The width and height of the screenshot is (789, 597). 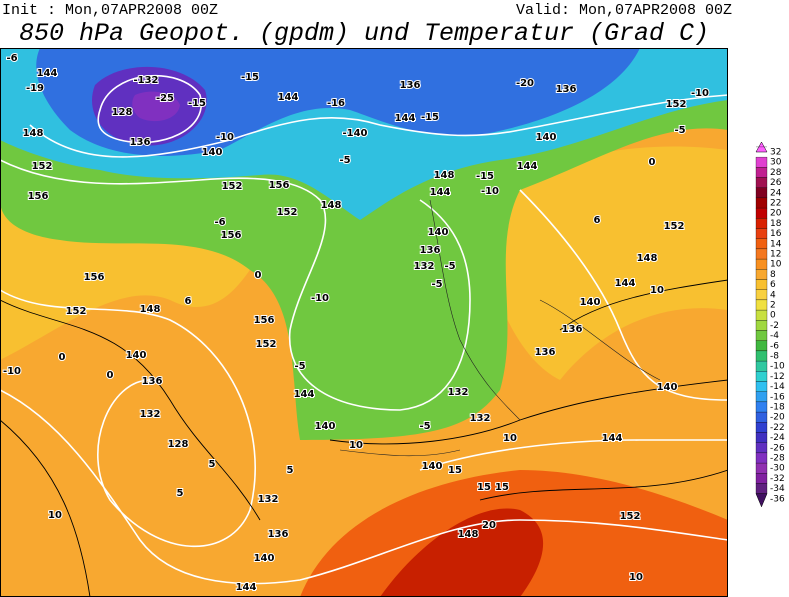 What do you see at coordinates (597, 220) in the screenshot?
I see `contour-label: 6` at bounding box center [597, 220].